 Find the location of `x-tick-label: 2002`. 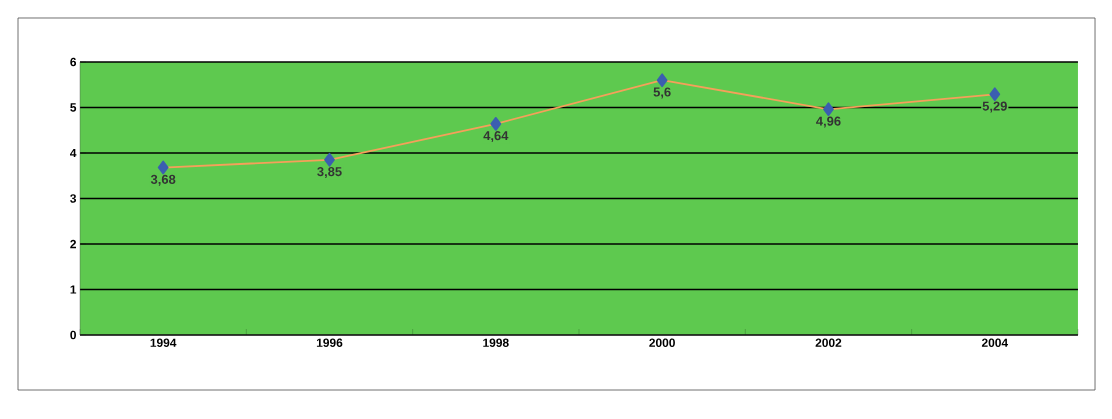

x-tick-label: 2002 is located at coordinates (828, 342).